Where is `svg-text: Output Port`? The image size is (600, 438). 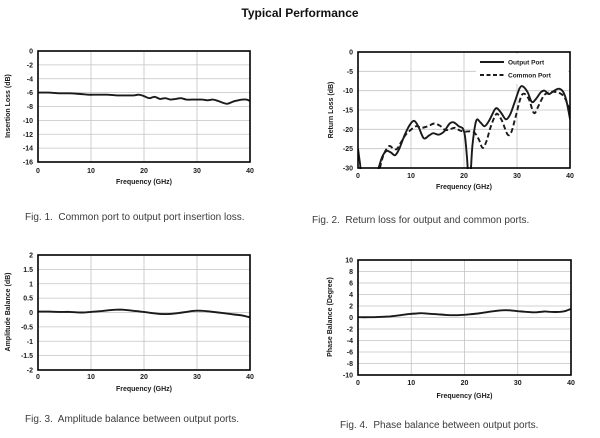 svg-text: Output Port is located at coordinates (526, 63).